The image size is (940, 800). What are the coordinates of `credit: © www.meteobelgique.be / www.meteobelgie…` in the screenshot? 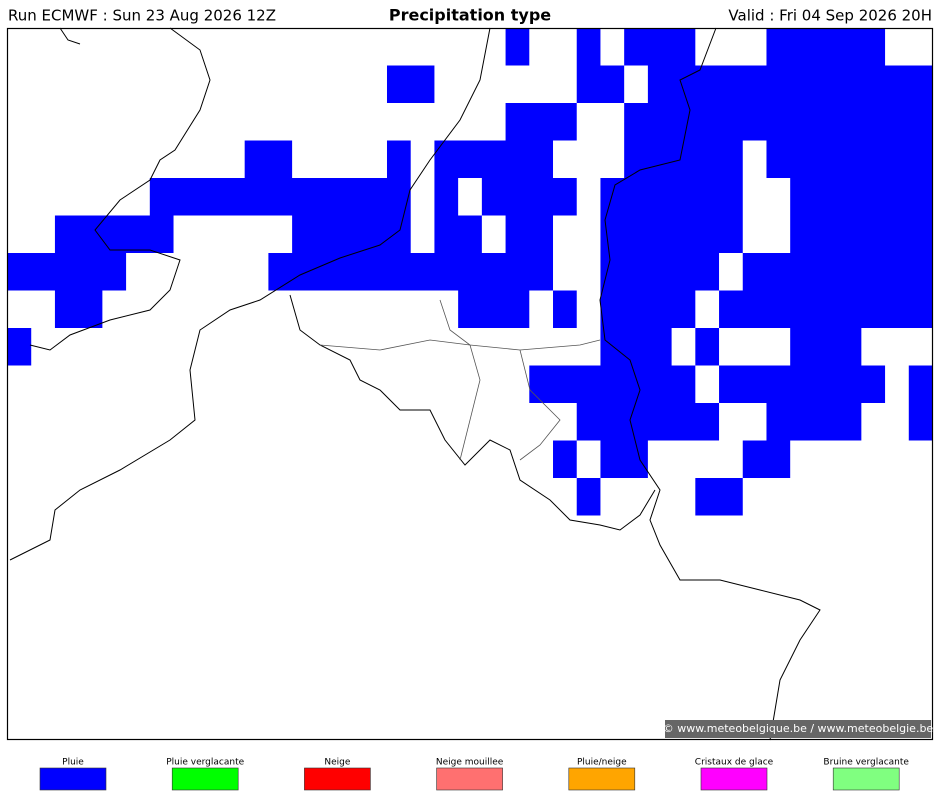 It's located at (798, 728).